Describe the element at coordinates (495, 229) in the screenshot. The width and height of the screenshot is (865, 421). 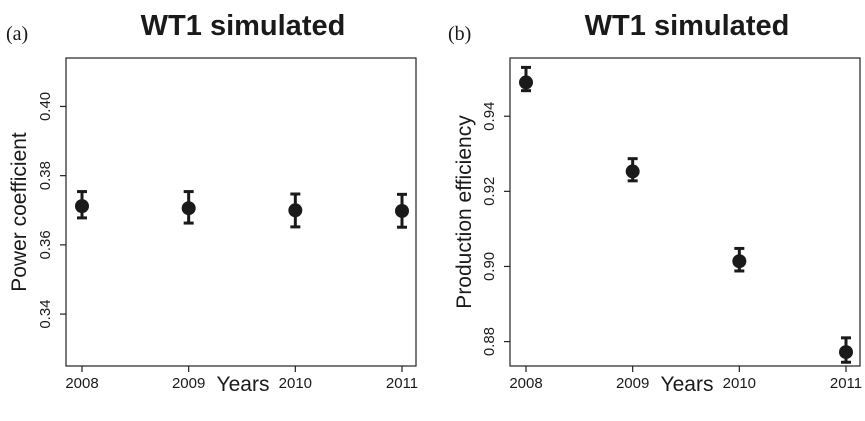
I see `y-axis: 0.88 0.90 0.92 0.94` at that location.